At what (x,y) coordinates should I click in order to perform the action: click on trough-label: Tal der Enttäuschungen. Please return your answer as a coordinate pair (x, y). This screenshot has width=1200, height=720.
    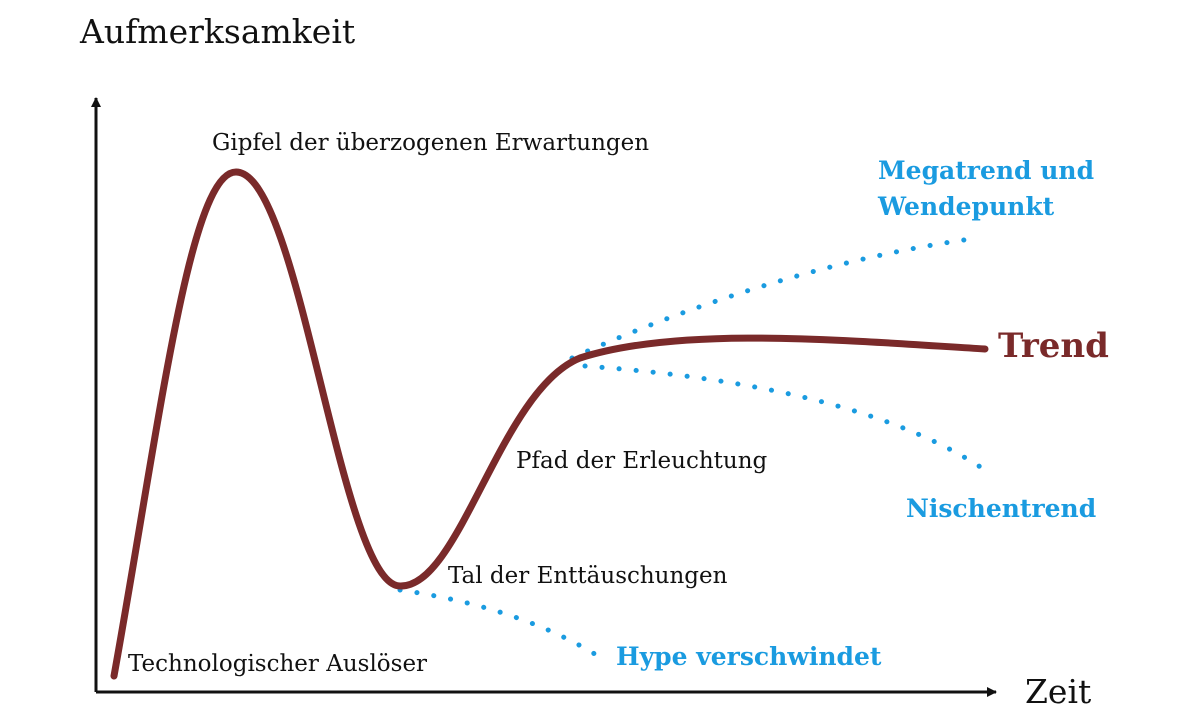
    Looking at the image, I should click on (588, 576).